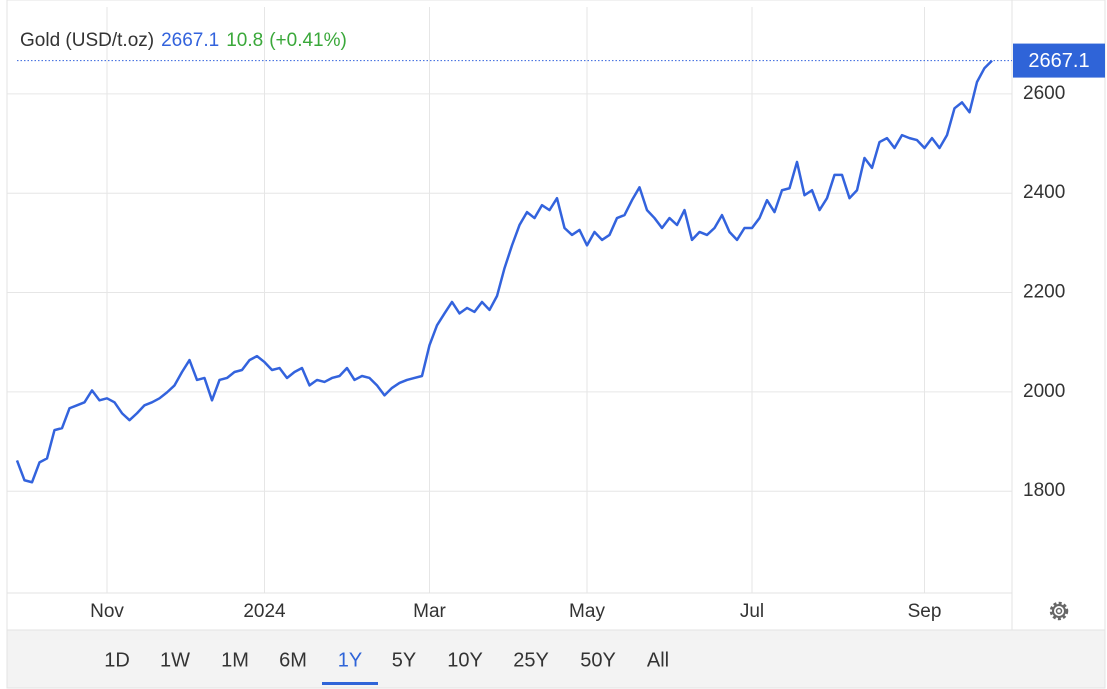 This screenshot has width=1107, height=689. Describe the element at coordinates (1044, 292) in the screenshot. I see `y-tick-label: 2200` at that location.